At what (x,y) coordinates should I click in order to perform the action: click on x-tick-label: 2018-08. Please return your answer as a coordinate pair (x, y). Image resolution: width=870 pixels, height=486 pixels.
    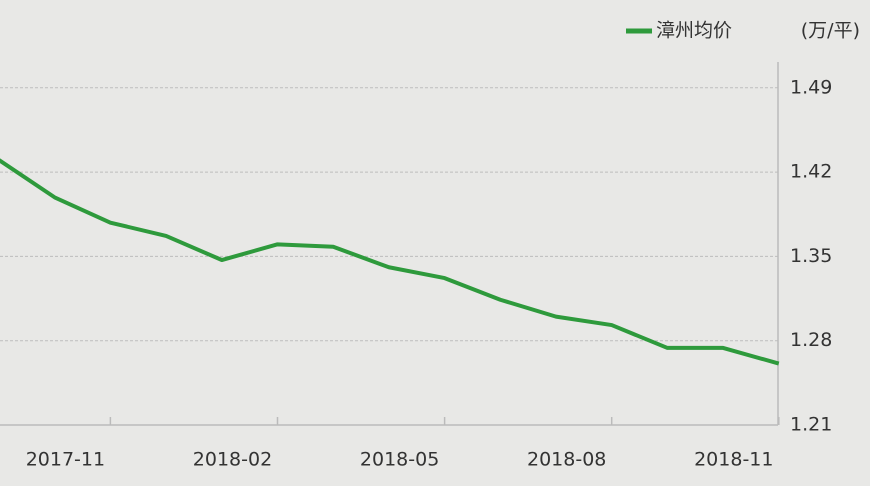
    Looking at the image, I should click on (566, 460).